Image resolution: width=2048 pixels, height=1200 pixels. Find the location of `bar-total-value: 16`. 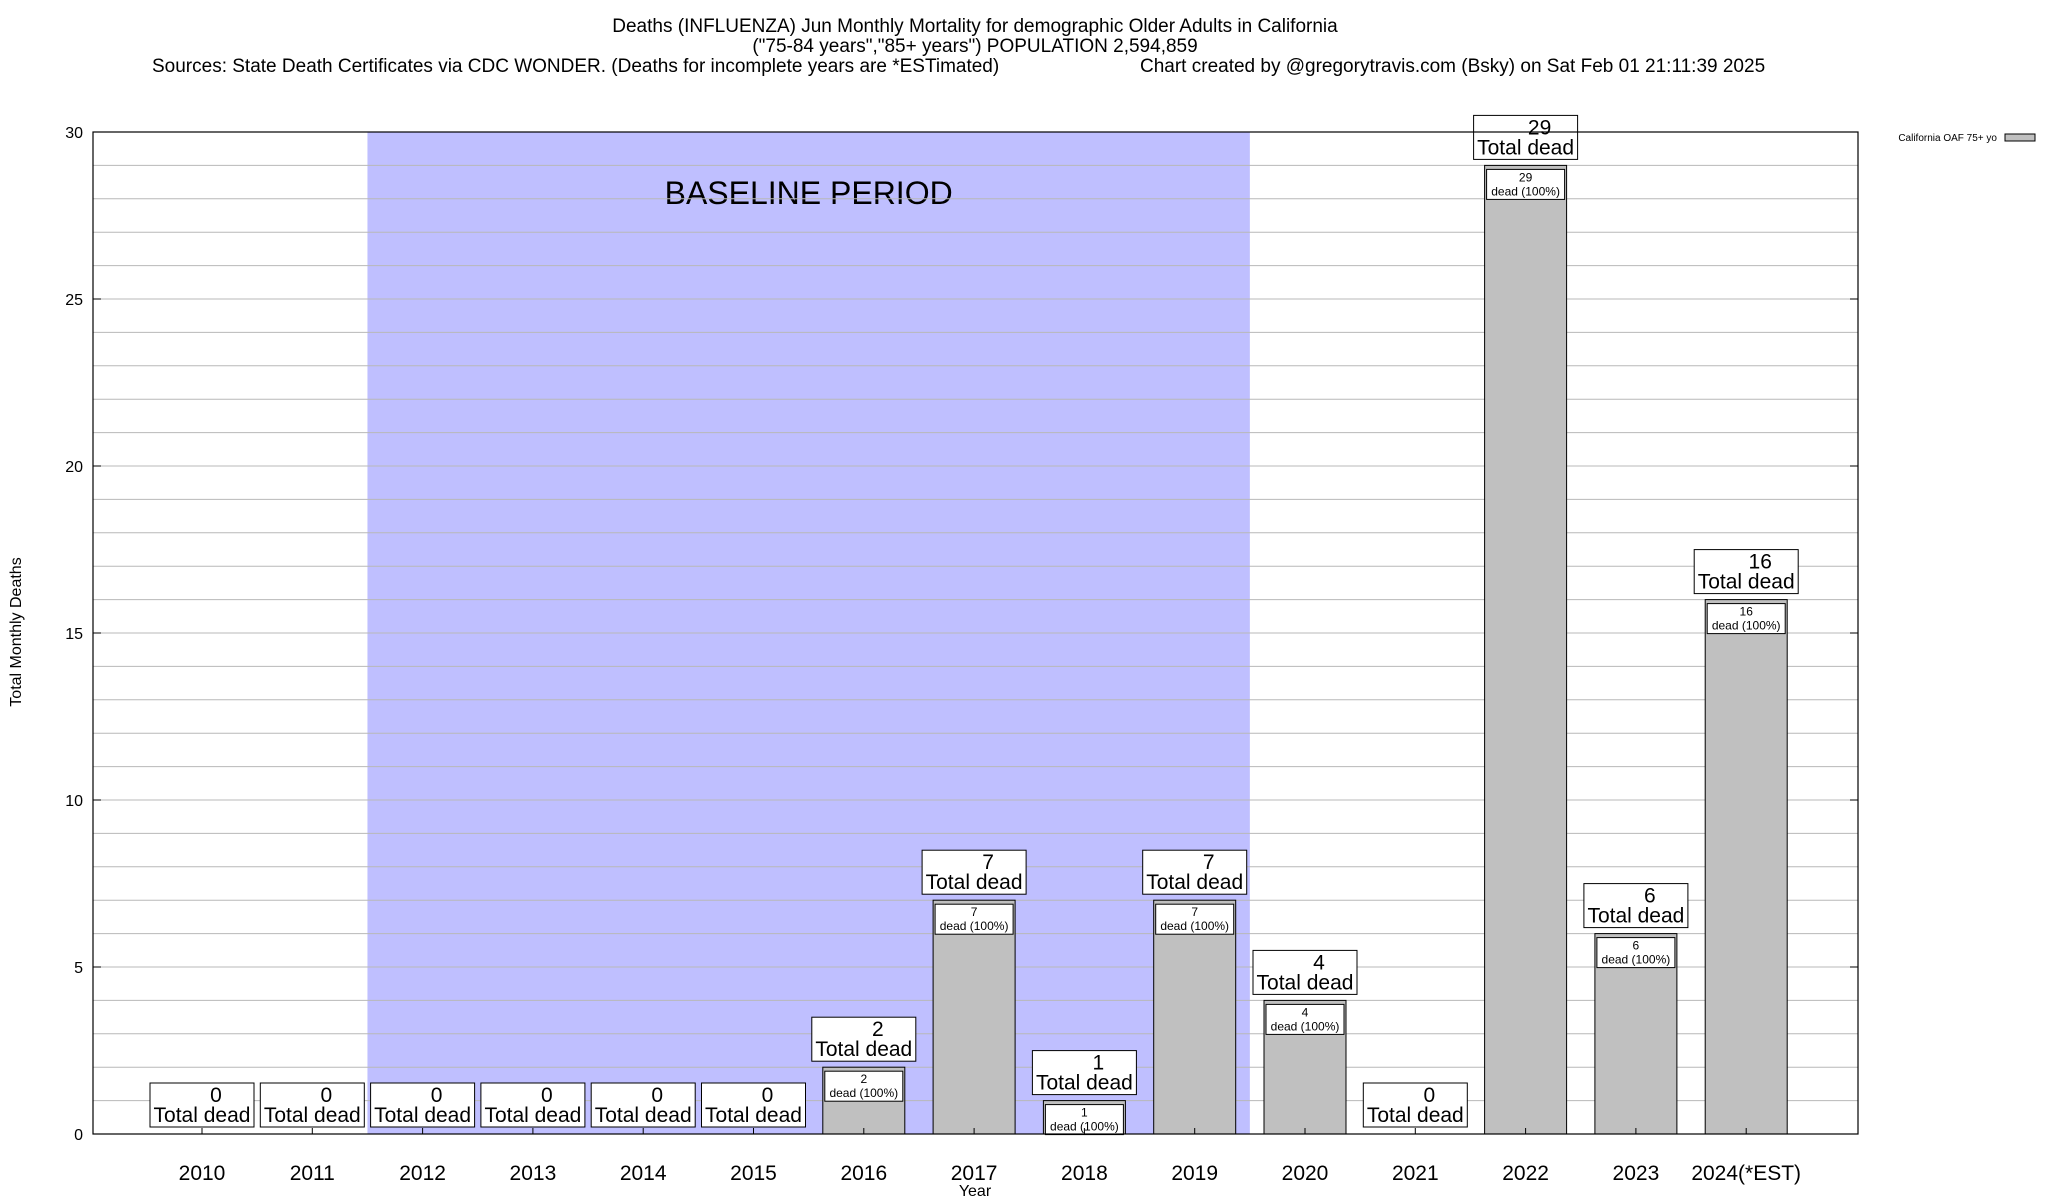

bar-total-value: 16 is located at coordinates (1760, 562).